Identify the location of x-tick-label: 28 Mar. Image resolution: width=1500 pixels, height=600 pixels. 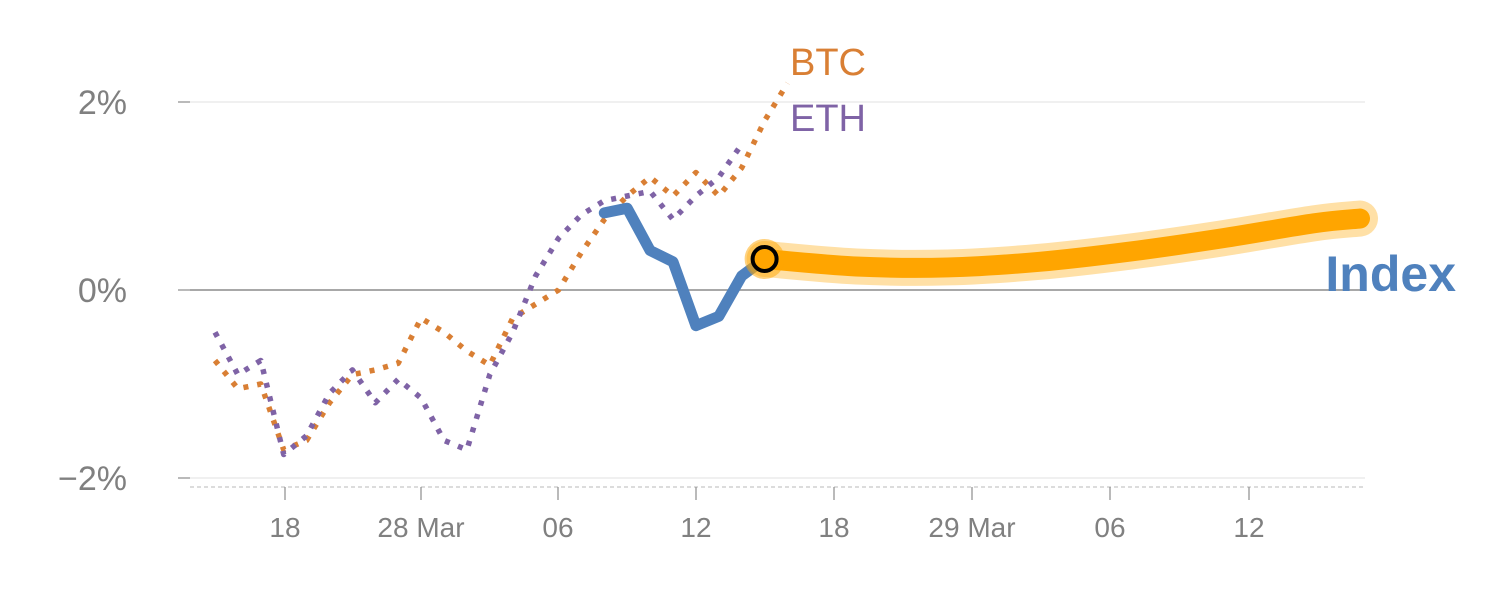
(420, 527).